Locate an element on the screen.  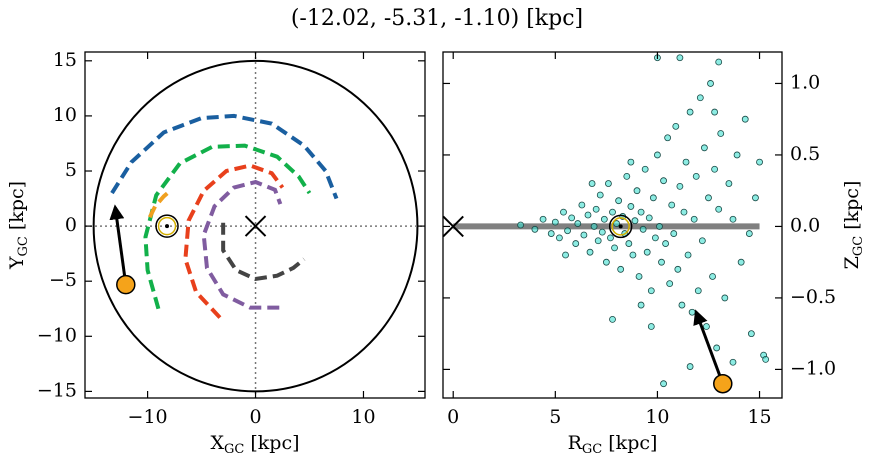
xlabel: RGC [kpc] is located at coordinates (613, 444).